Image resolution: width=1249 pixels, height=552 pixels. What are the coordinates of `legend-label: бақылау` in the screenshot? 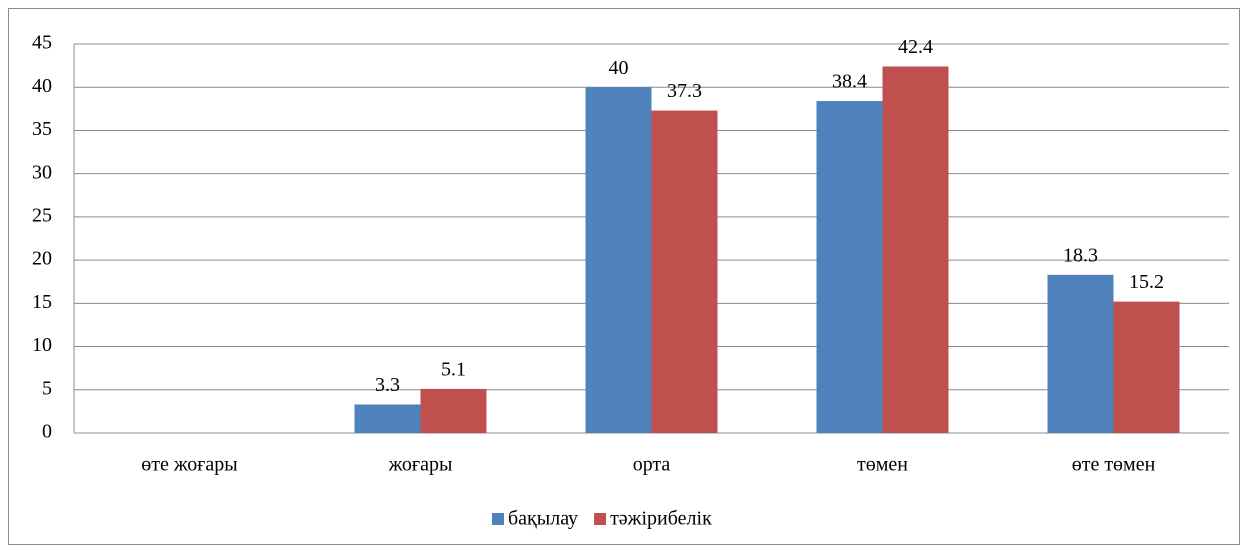 It's located at (543, 519).